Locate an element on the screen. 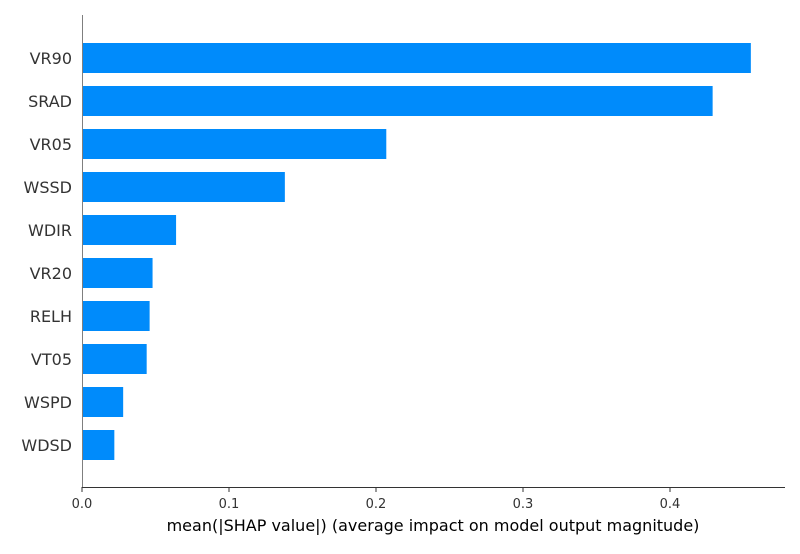  feature-label-wspd: WSPD is located at coordinates (48, 402).